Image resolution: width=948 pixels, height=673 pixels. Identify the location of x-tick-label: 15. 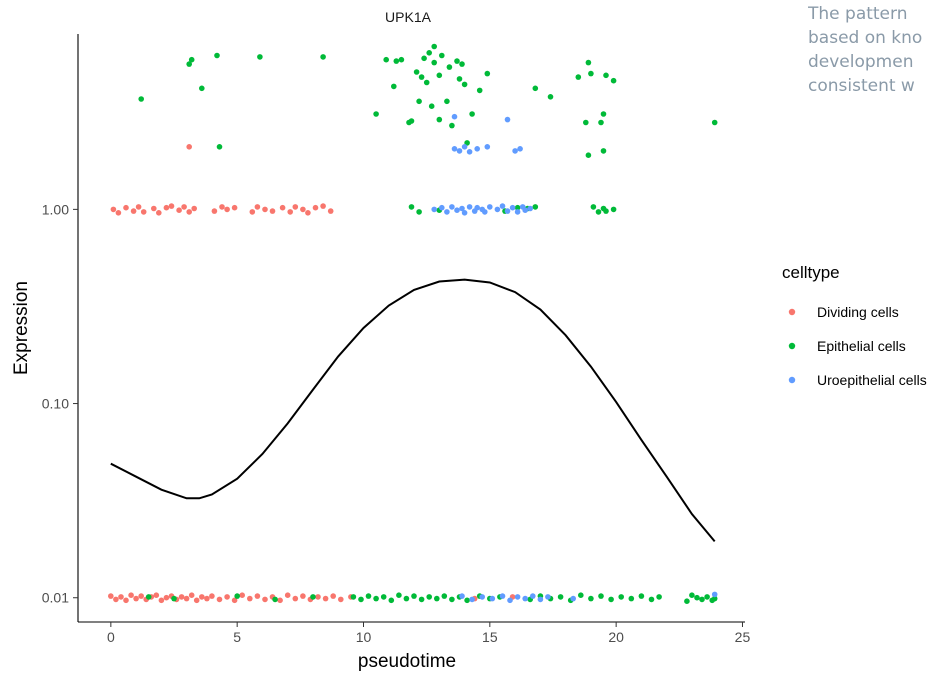
(490, 637).